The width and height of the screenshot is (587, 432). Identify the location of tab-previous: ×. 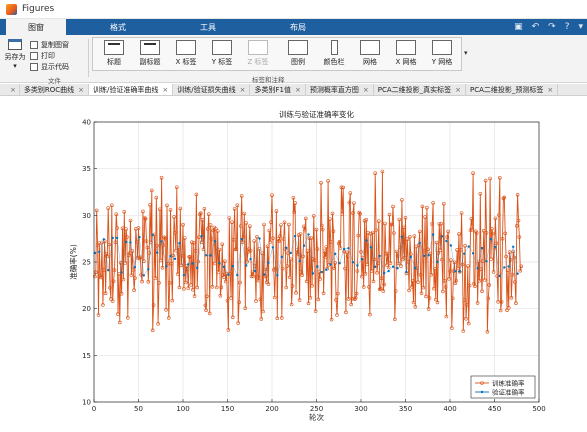
(10, 89).